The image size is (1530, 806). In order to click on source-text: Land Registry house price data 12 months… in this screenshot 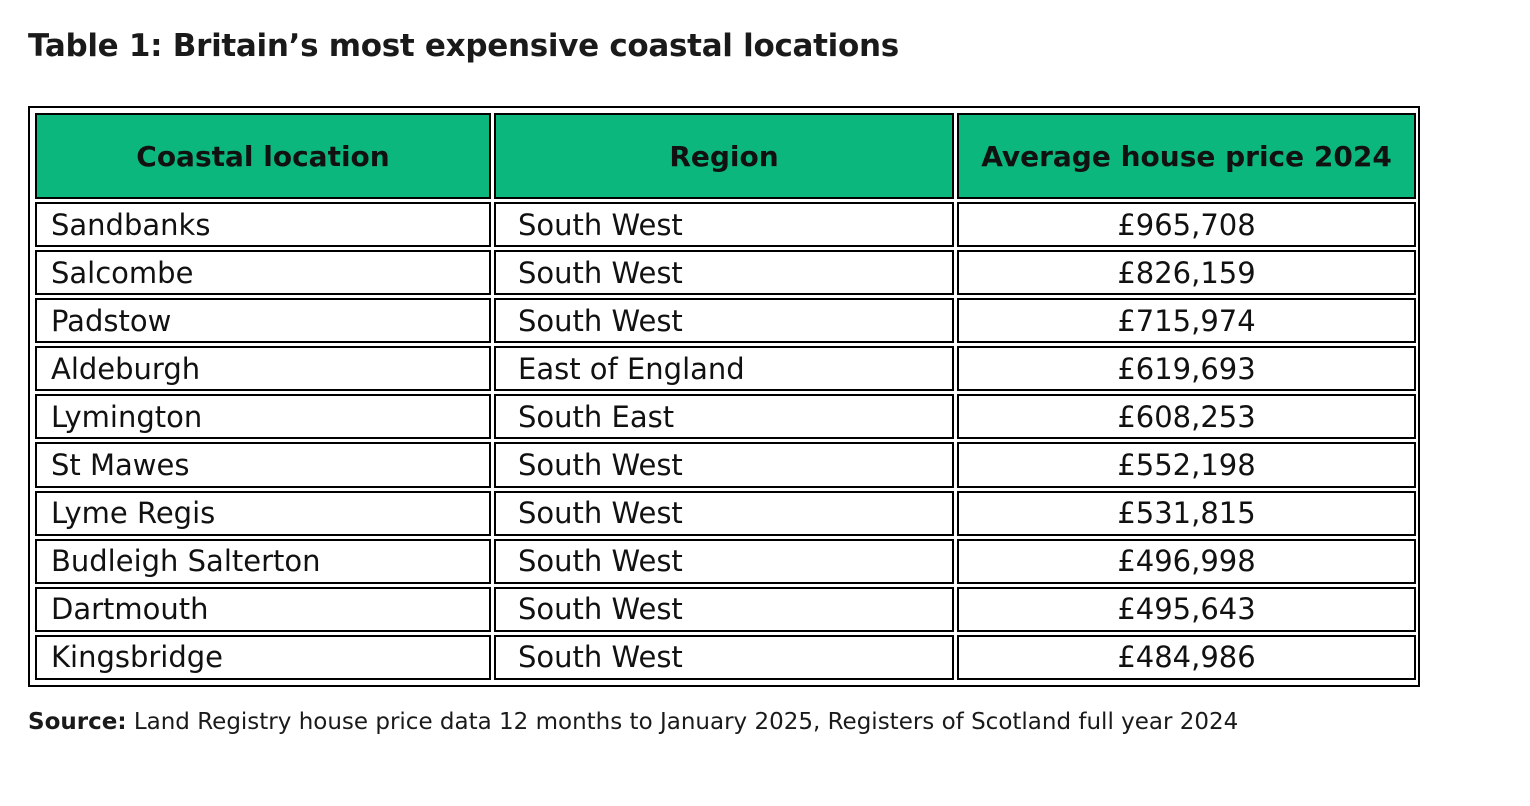, I will do `click(682, 722)`.